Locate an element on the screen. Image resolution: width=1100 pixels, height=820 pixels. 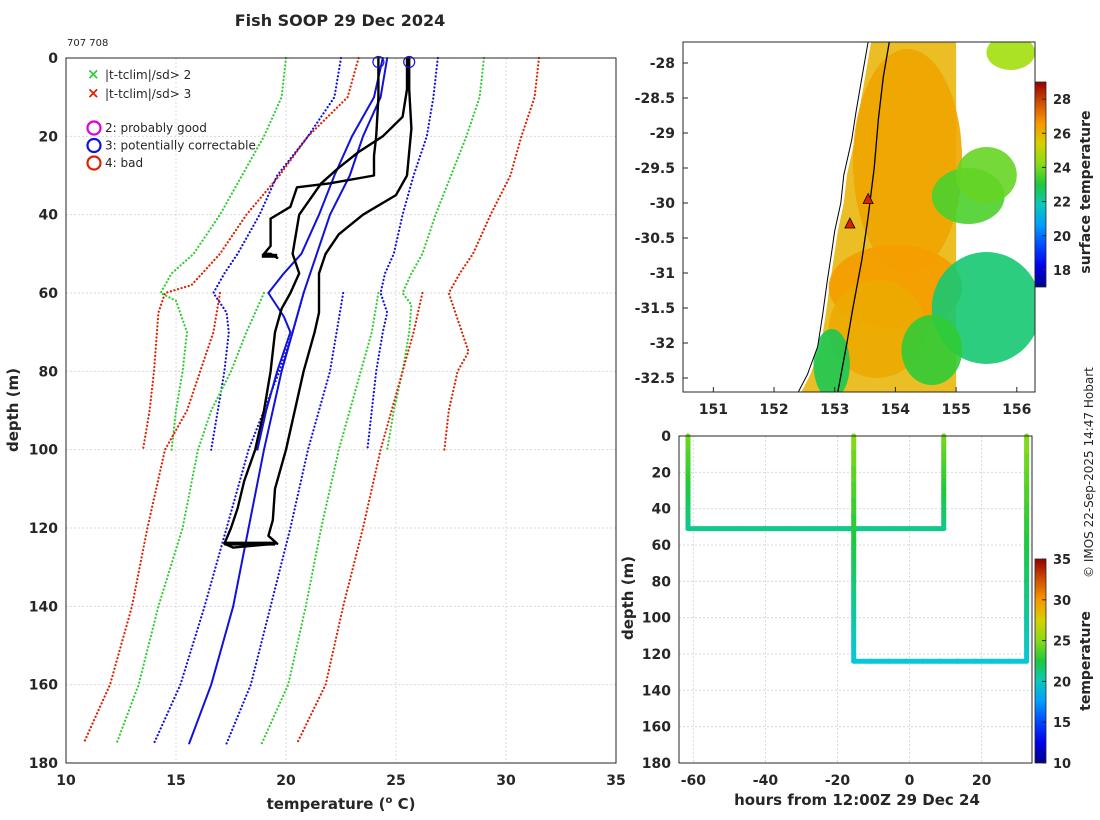
profile-xlabel-text: temperature ( is located at coordinates (326, 804).